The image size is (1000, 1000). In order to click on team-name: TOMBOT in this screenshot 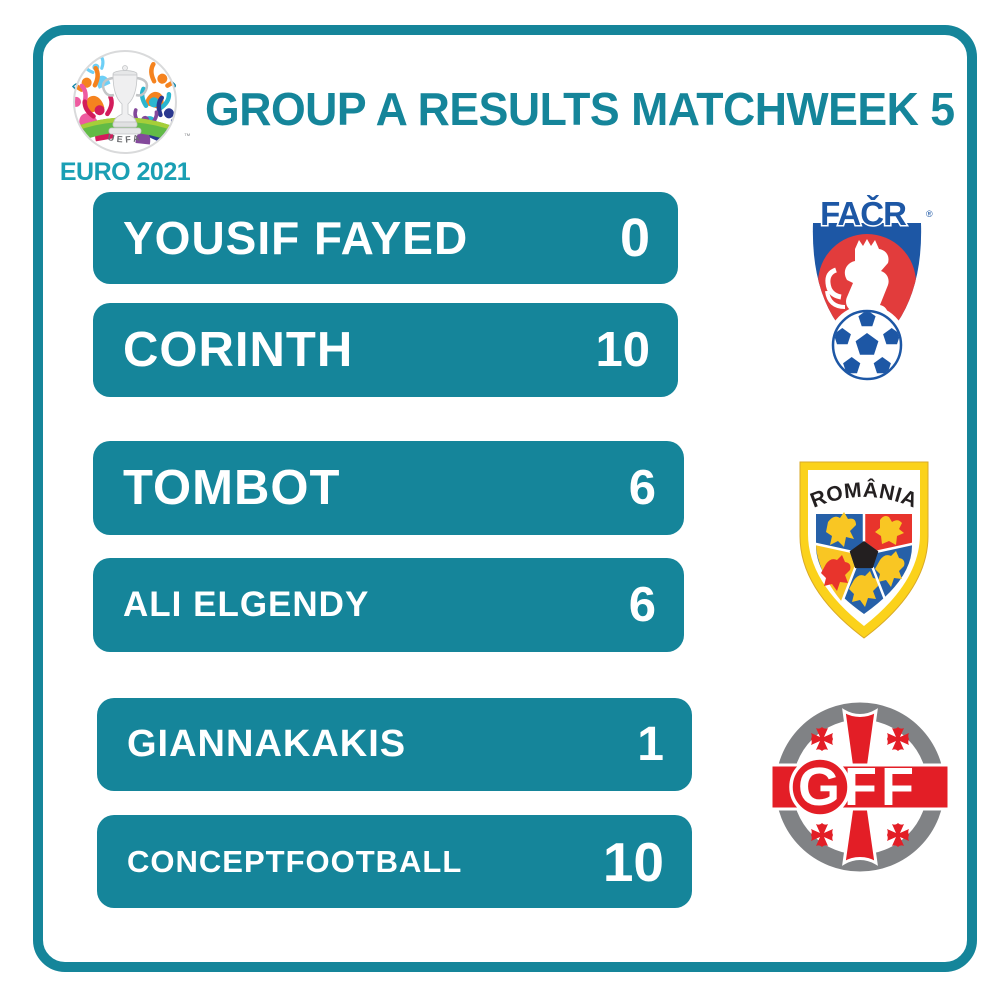, I will do `click(232, 488)`.